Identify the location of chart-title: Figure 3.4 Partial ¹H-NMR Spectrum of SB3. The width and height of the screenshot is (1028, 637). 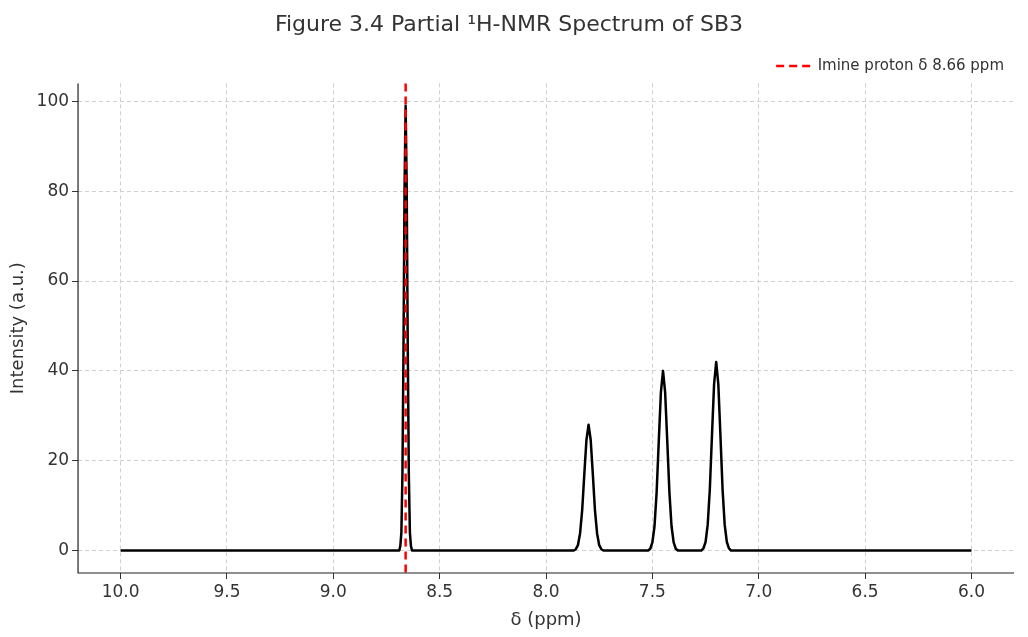
(509, 23).